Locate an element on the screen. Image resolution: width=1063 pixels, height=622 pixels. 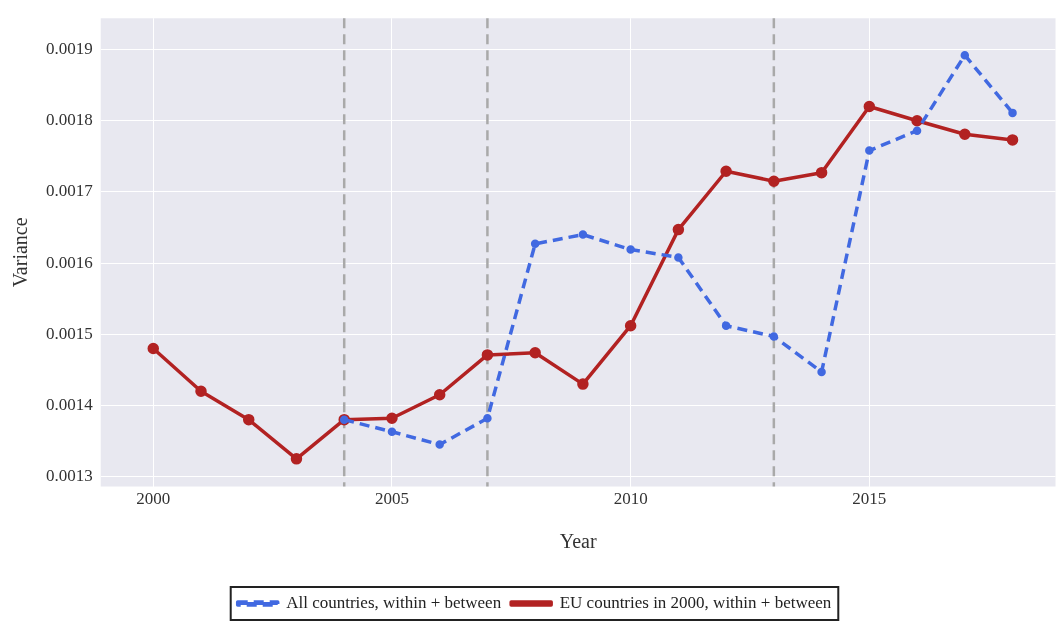
y-tick-label: 0.0013 is located at coordinates (69, 476).